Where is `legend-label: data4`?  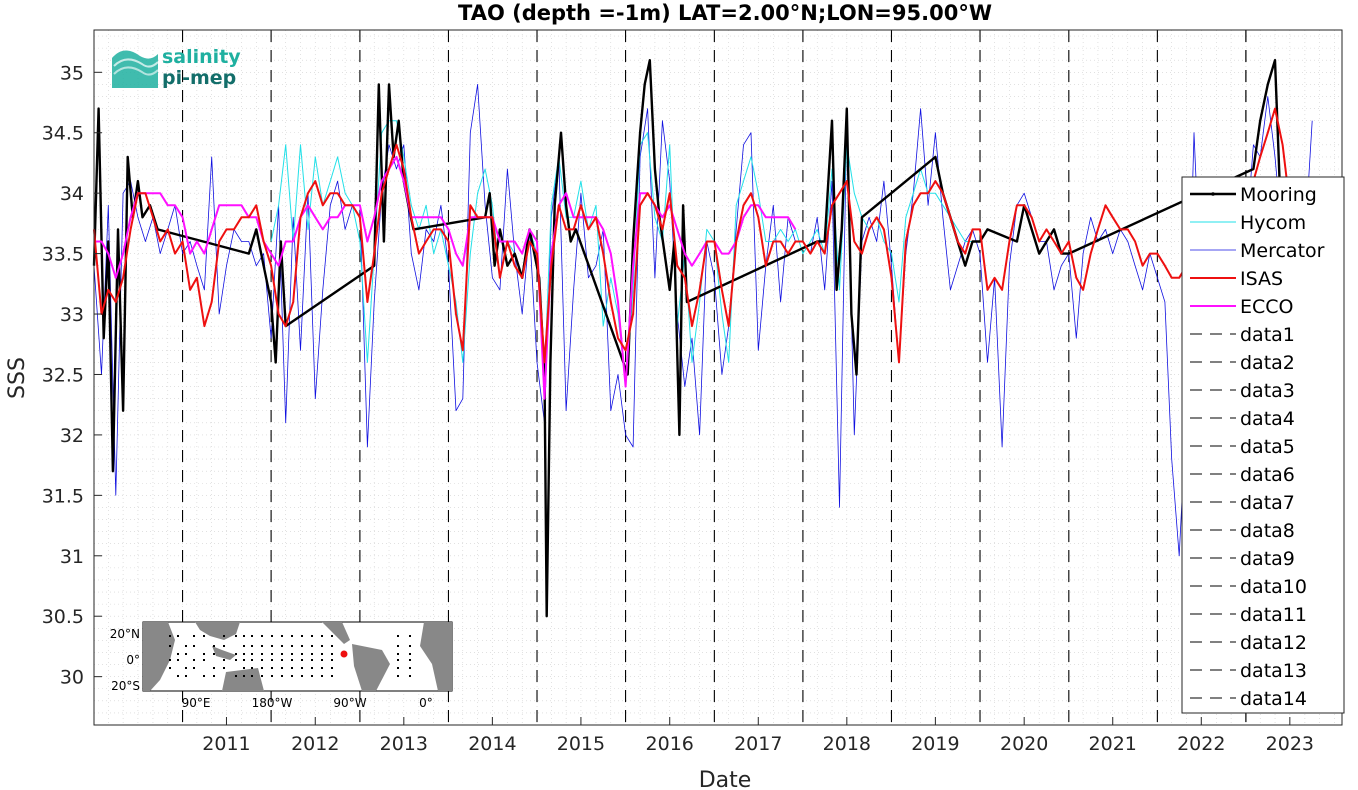
legend-label: data4 is located at coordinates (1267, 419).